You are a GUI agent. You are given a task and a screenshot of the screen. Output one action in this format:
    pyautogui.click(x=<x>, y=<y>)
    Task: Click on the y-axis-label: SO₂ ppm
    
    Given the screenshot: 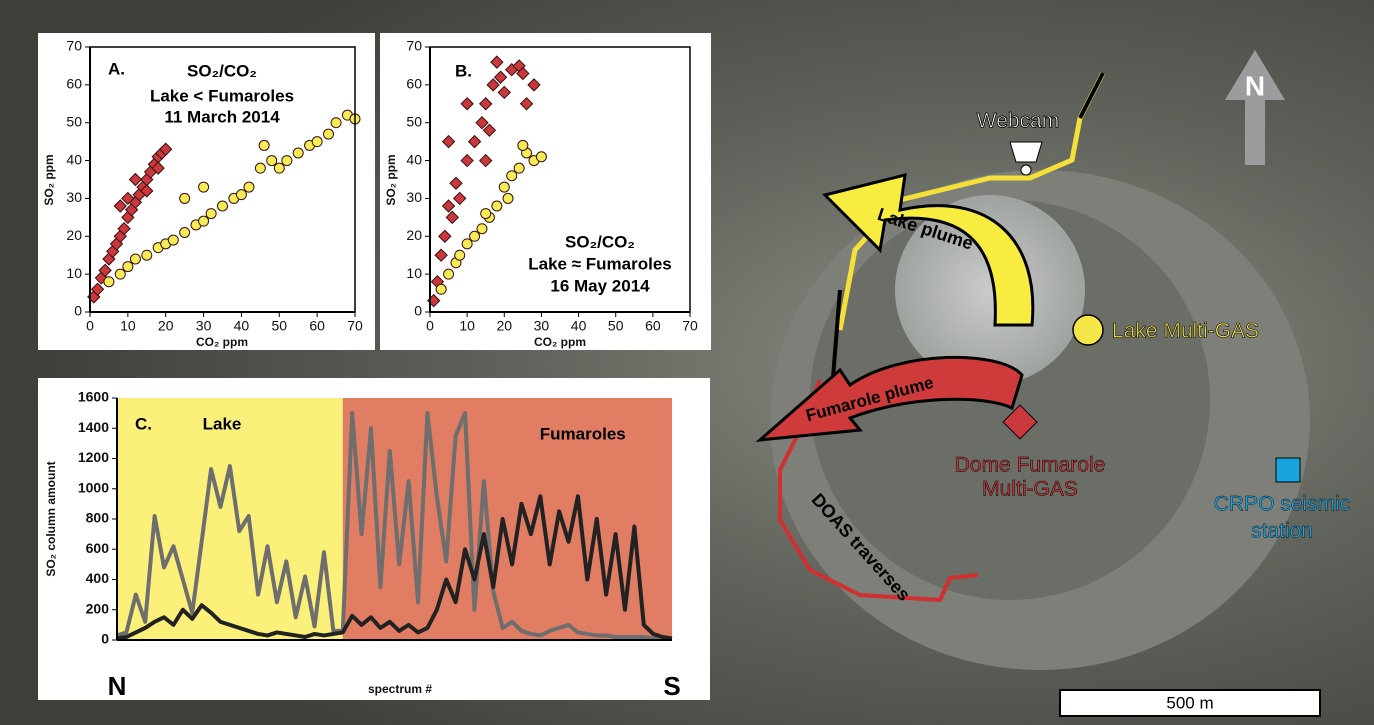 What is the action you would take?
    pyautogui.click(x=391, y=179)
    